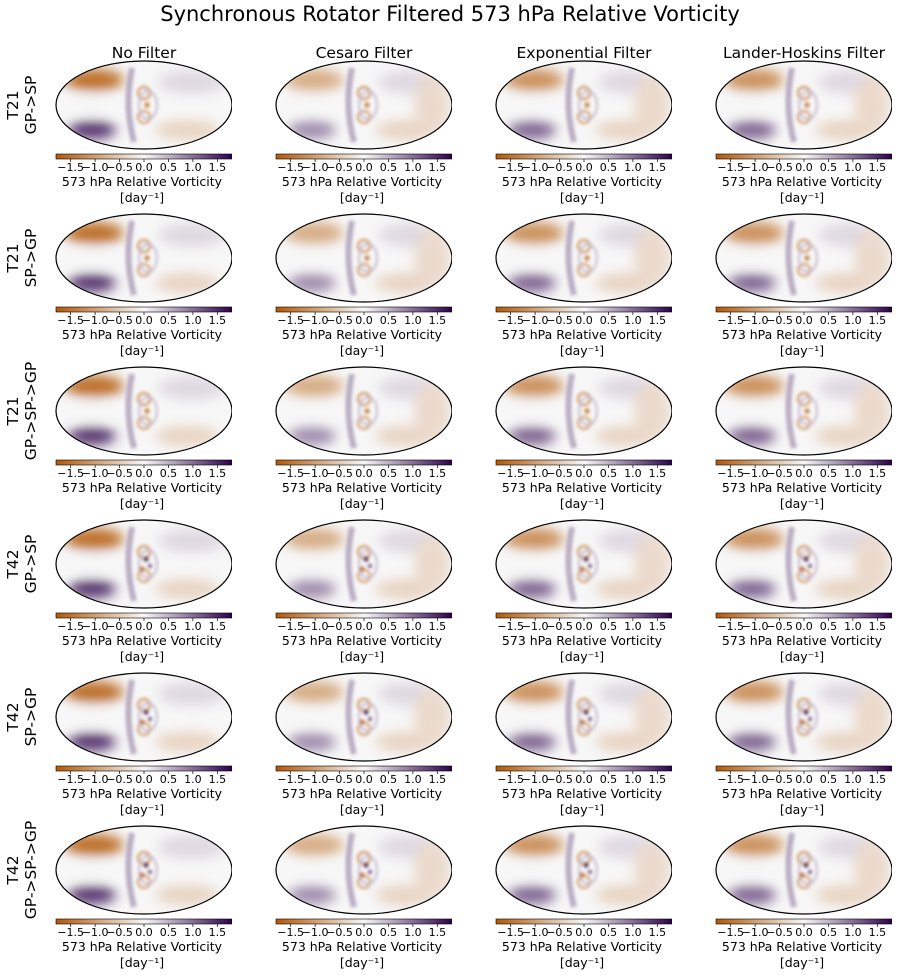 The image size is (900, 980). What do you see at coordinates (24, 564) in the screenshot?
I see `row-label: T42 GP->SP` at bounding box center [24, 564].